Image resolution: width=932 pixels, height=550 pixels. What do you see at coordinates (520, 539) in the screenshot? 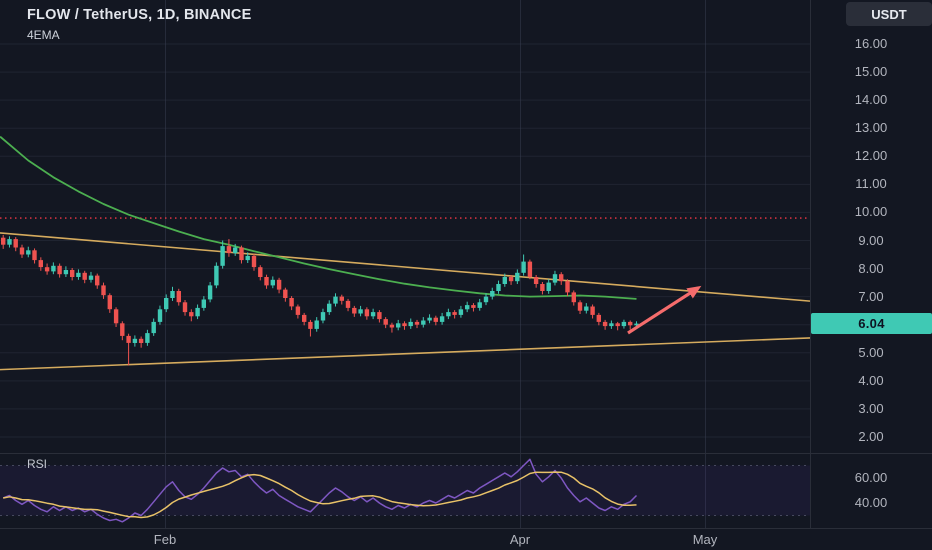
I see `time-axis-label: Apr` at bounding box center [520, 539].